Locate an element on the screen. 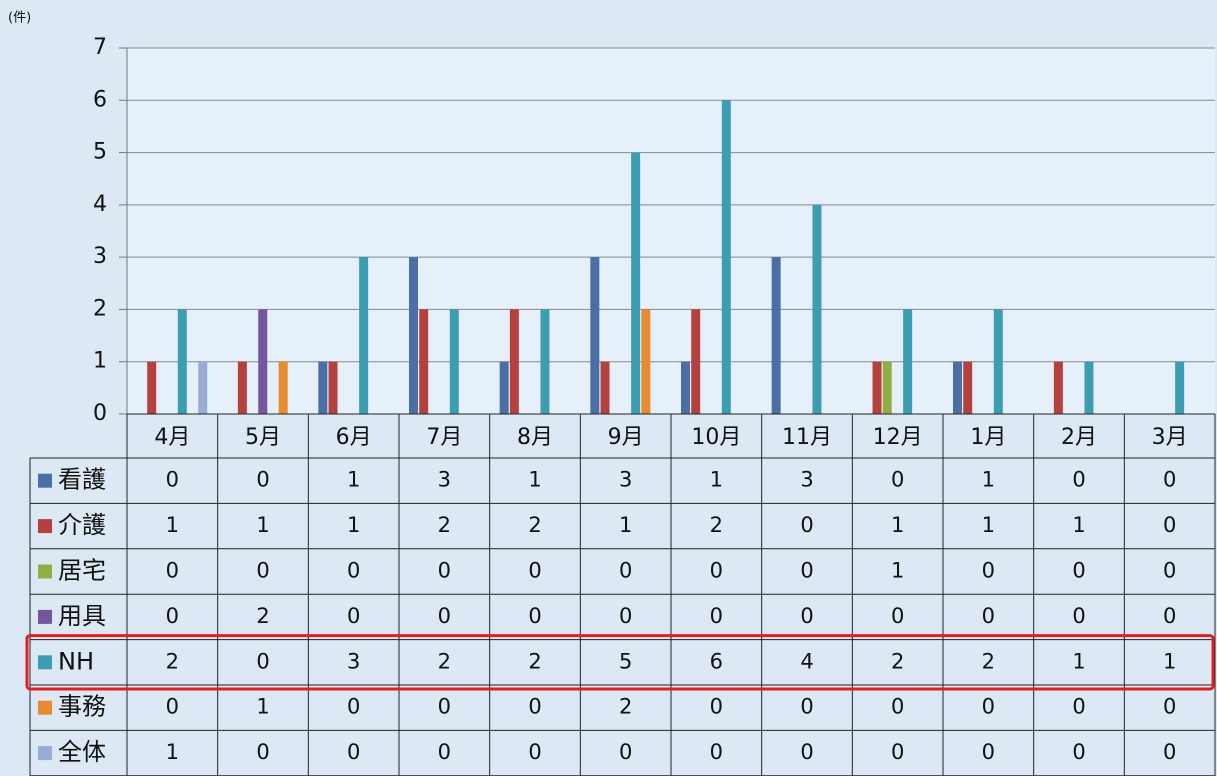 This screenshot has height=776, width=1217. x-tick-label: 4月 is located at coordinates (172, 437).